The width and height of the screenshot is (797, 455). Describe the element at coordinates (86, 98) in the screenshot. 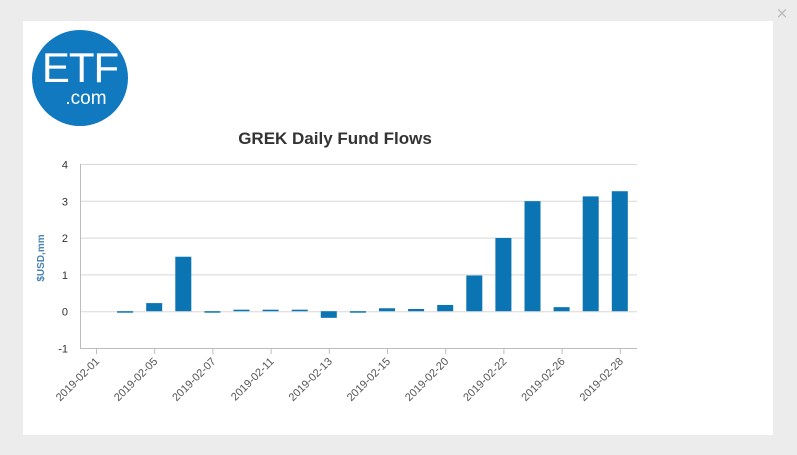

I see `logo-subtext: .com` at that location.